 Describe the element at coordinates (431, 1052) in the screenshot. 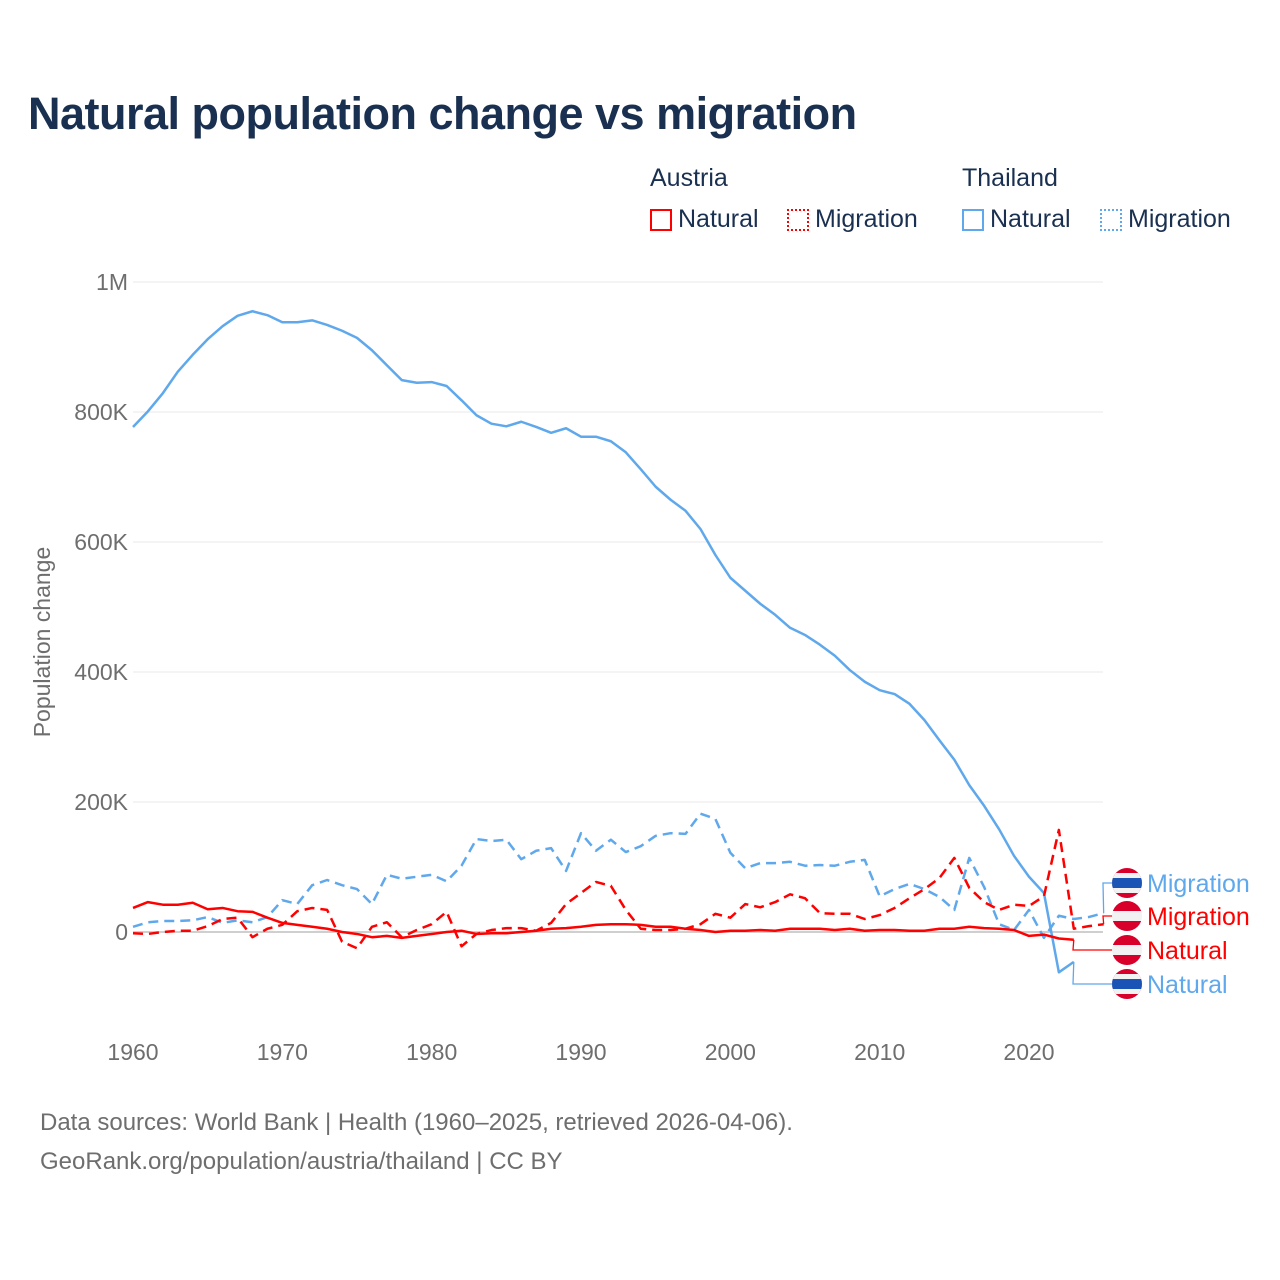

I see `x-tick-label: 1980` at that location.